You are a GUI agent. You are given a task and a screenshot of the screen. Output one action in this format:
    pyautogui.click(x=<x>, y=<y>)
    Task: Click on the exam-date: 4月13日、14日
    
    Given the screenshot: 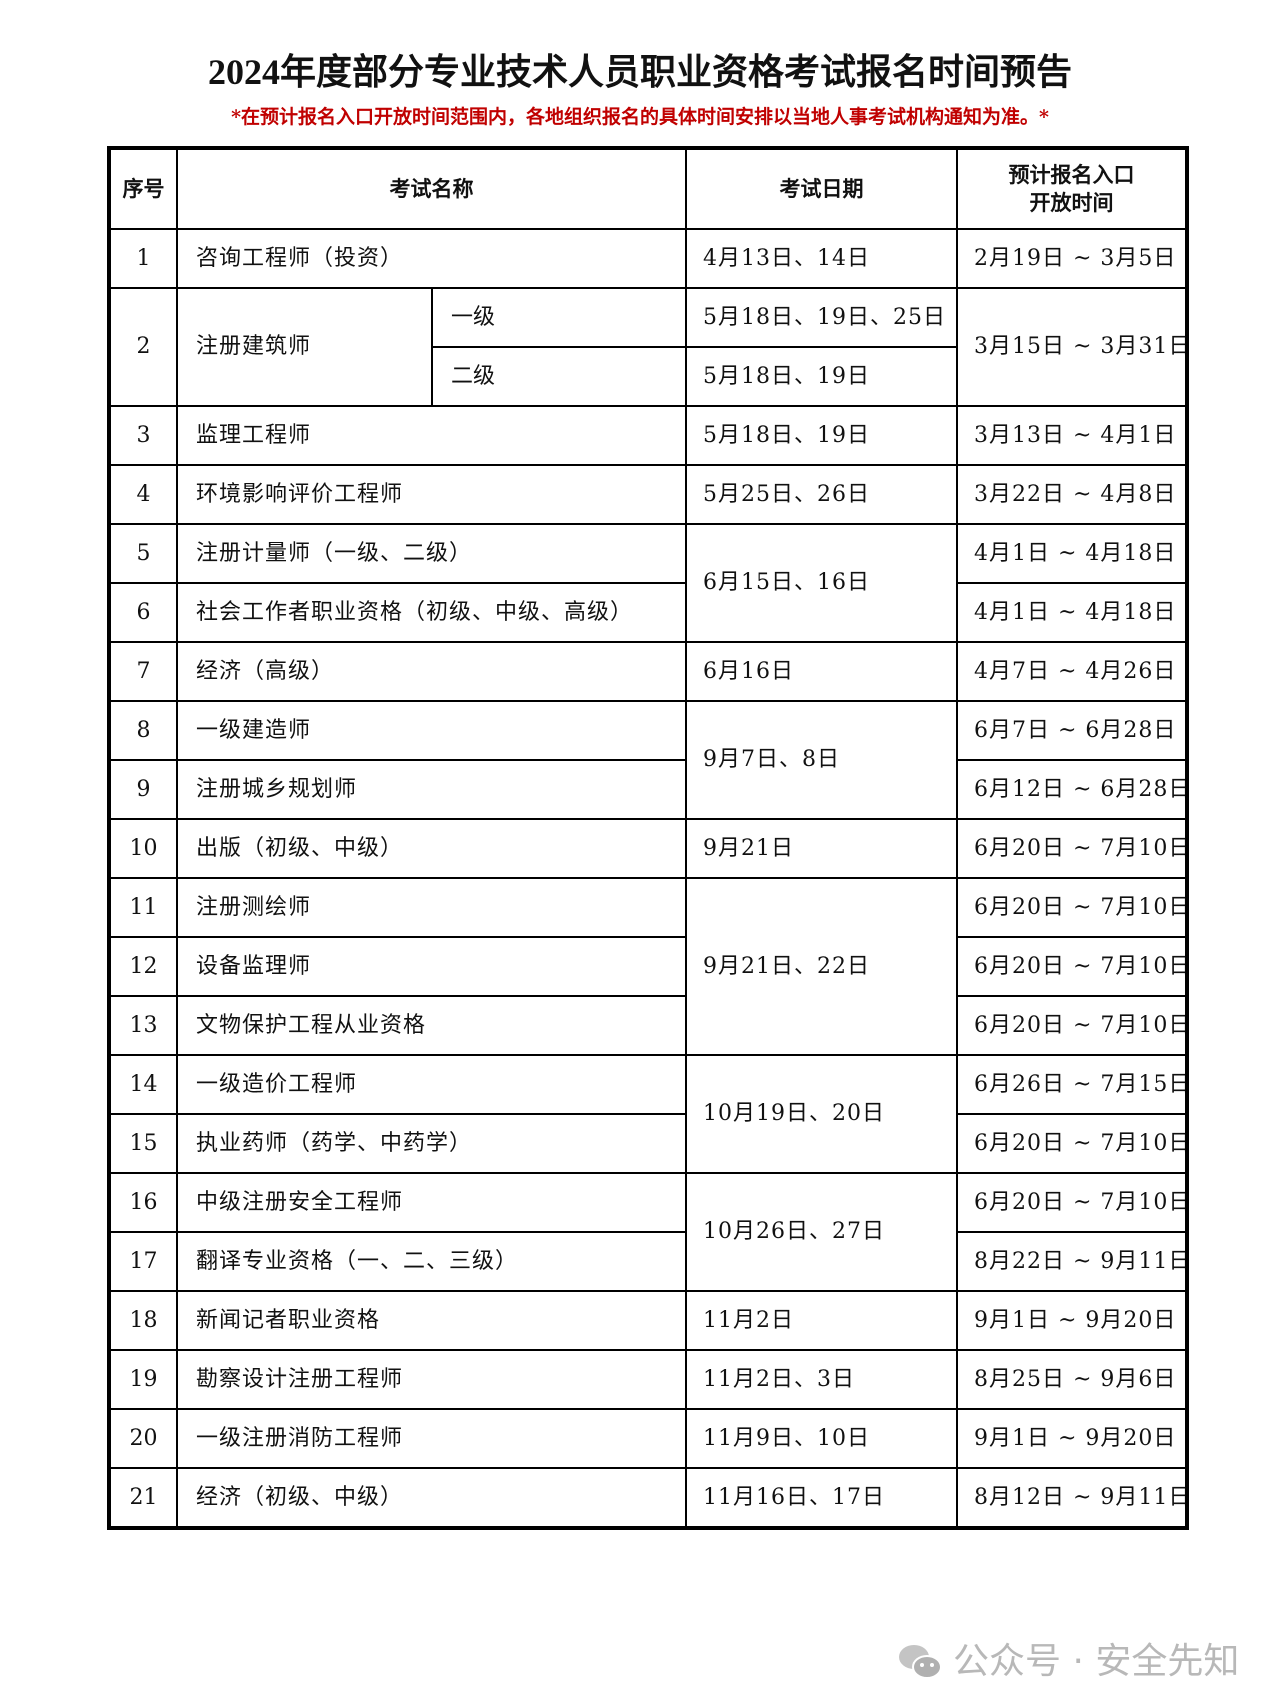 What is the action you would take?
    pyautogui.click(x=821, y=258)
    